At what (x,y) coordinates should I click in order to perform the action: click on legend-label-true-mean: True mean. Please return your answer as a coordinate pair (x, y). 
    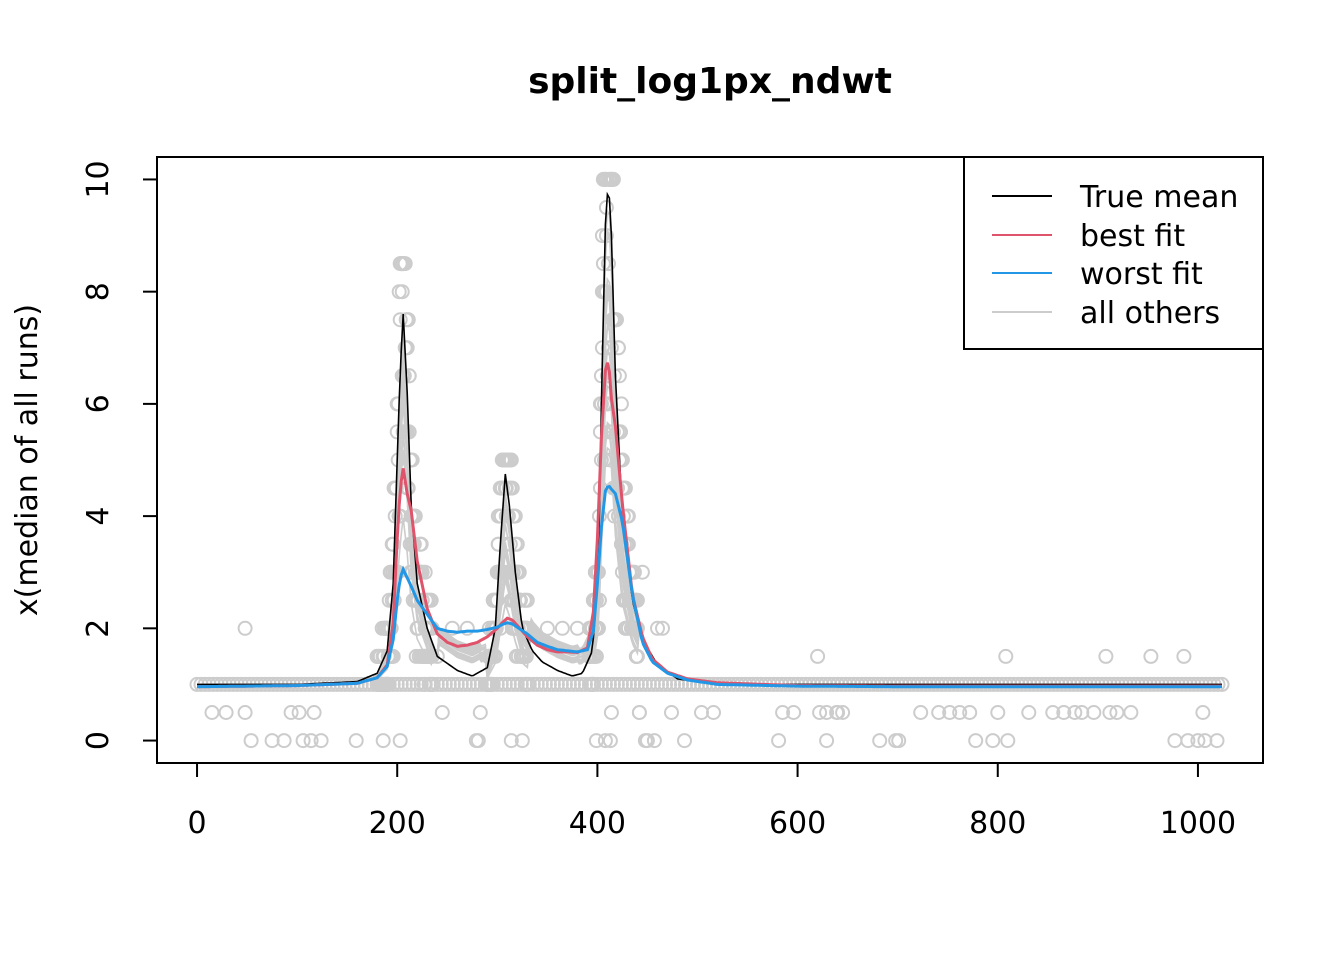
    Looking at the image, I should click on (1158, 197).